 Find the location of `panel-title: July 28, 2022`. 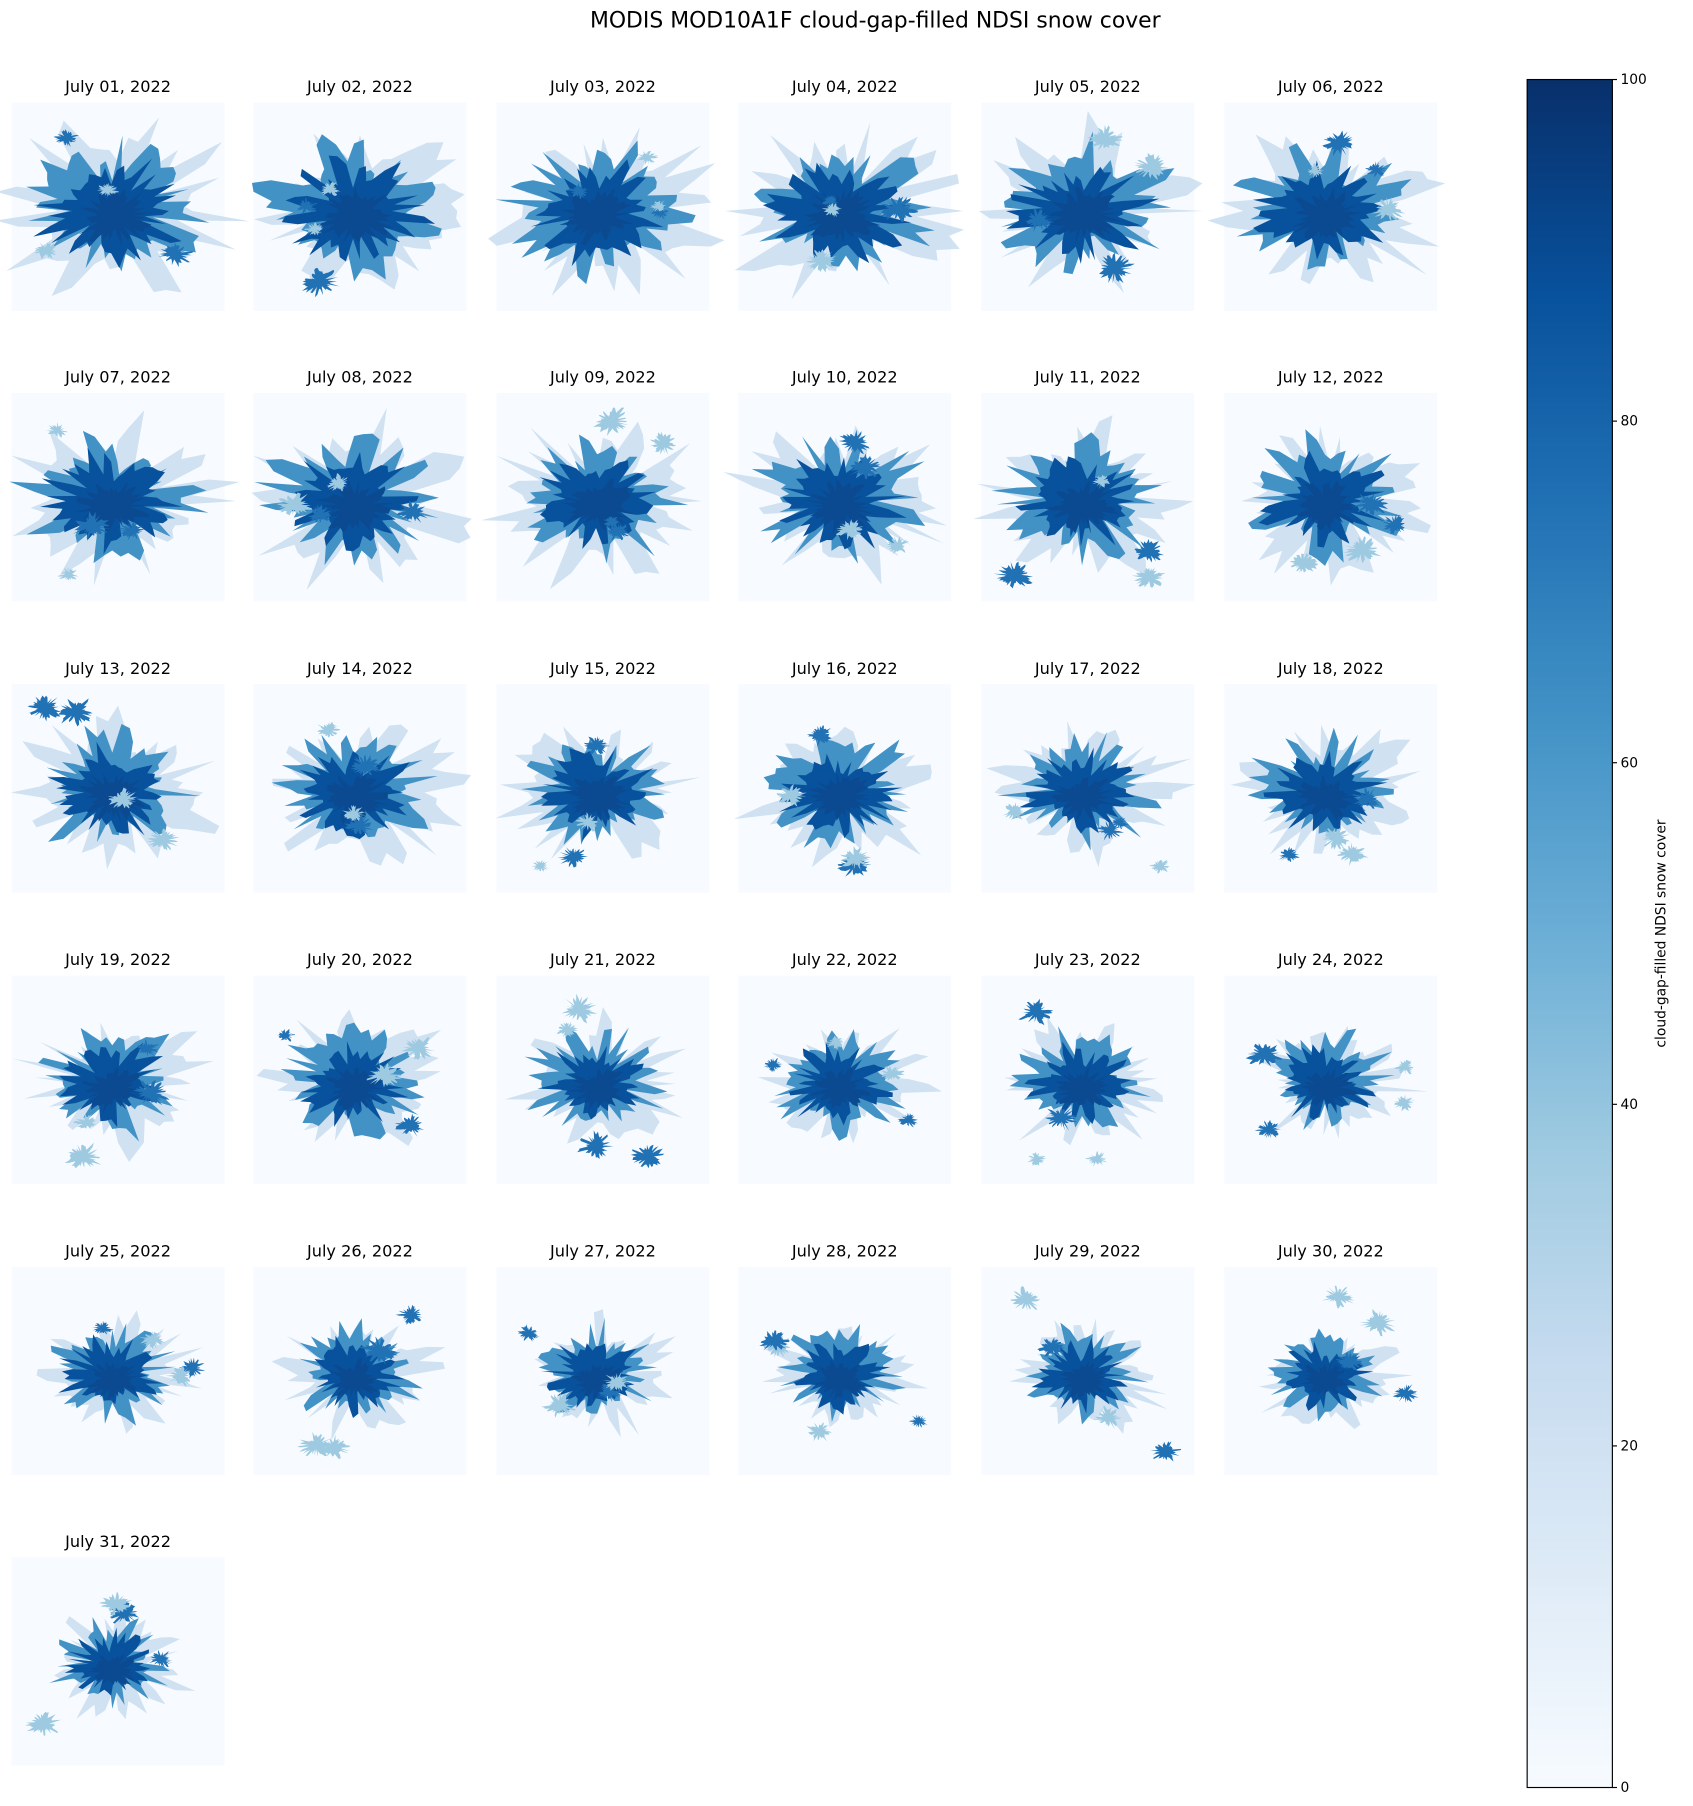

panel-title: July 28, 2022 is located at coordinates (844, 1251).